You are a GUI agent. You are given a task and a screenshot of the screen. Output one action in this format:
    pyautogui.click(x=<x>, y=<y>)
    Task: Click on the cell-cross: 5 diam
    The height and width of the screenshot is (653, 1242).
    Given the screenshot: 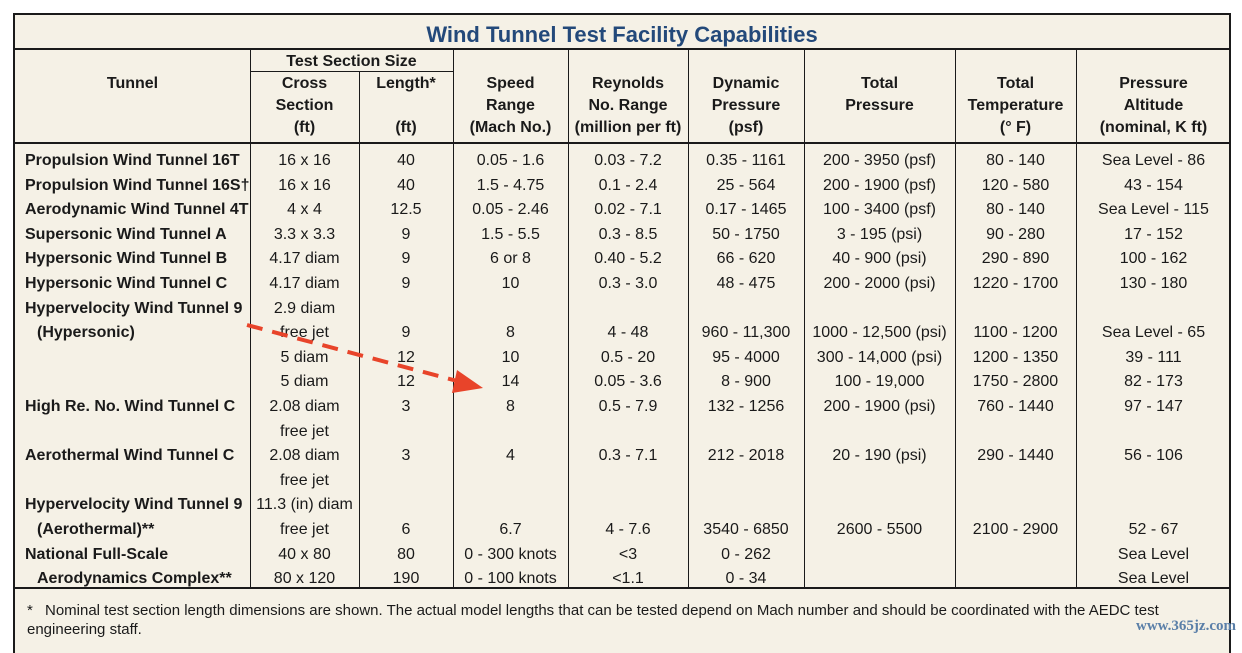 What is the action you would take?
    pyautogui.click(x=304, y=382)
    